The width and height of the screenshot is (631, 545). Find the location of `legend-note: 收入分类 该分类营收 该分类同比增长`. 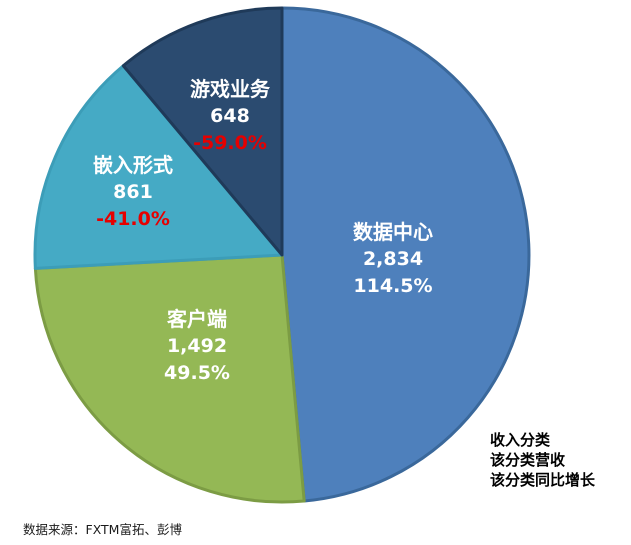

legend-note: 收入分类 该分类营收 该分类同比增长 is located at coordinates (542, 460).